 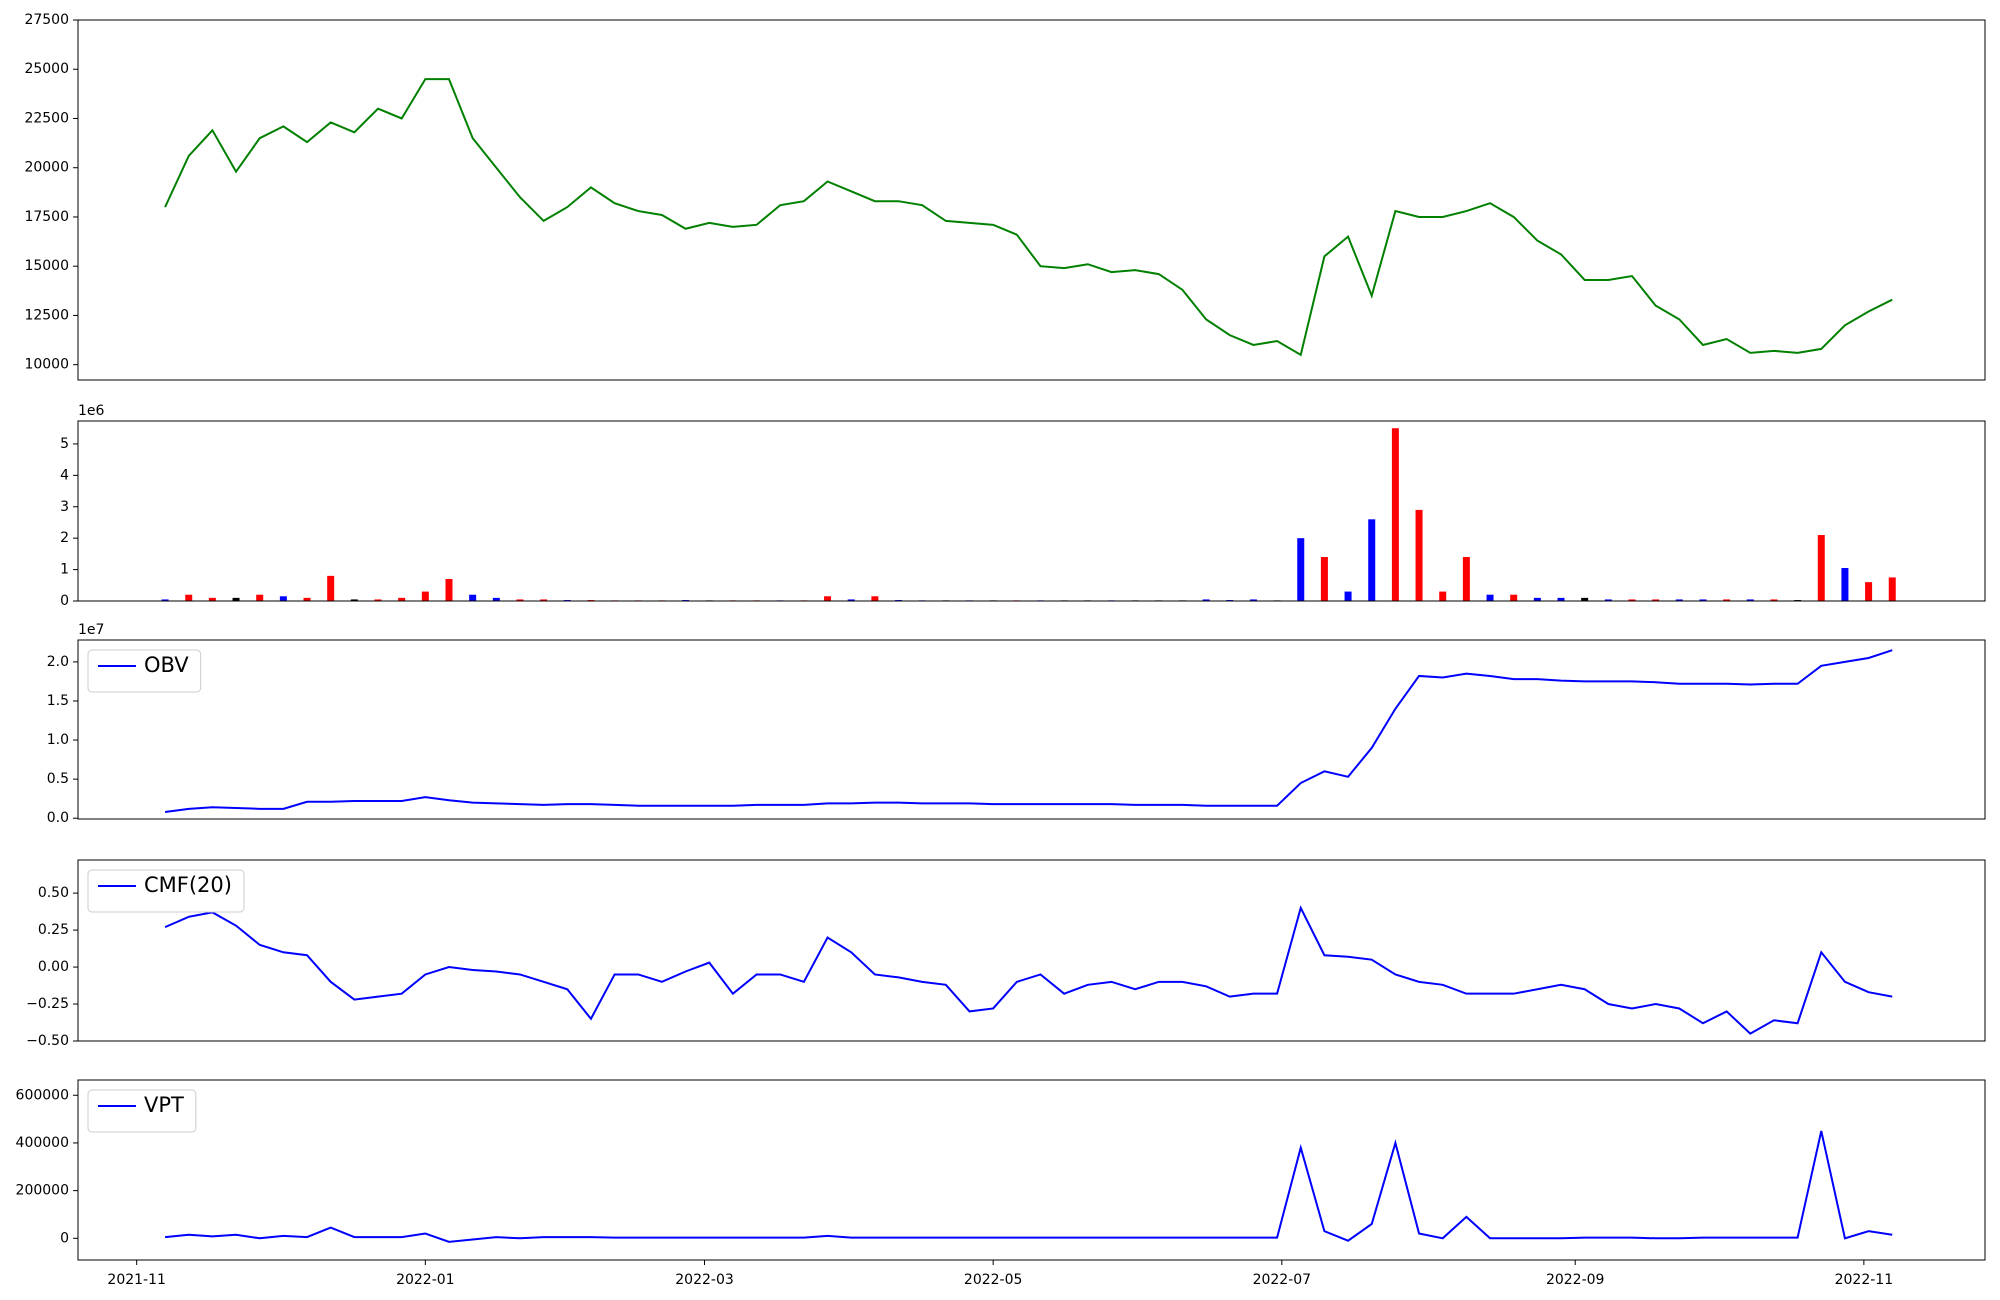 What do you see at coordinates (42, 1095) in the screenshot?
I see `y-tick-label: 600000` at bounding box center [42, 1095].